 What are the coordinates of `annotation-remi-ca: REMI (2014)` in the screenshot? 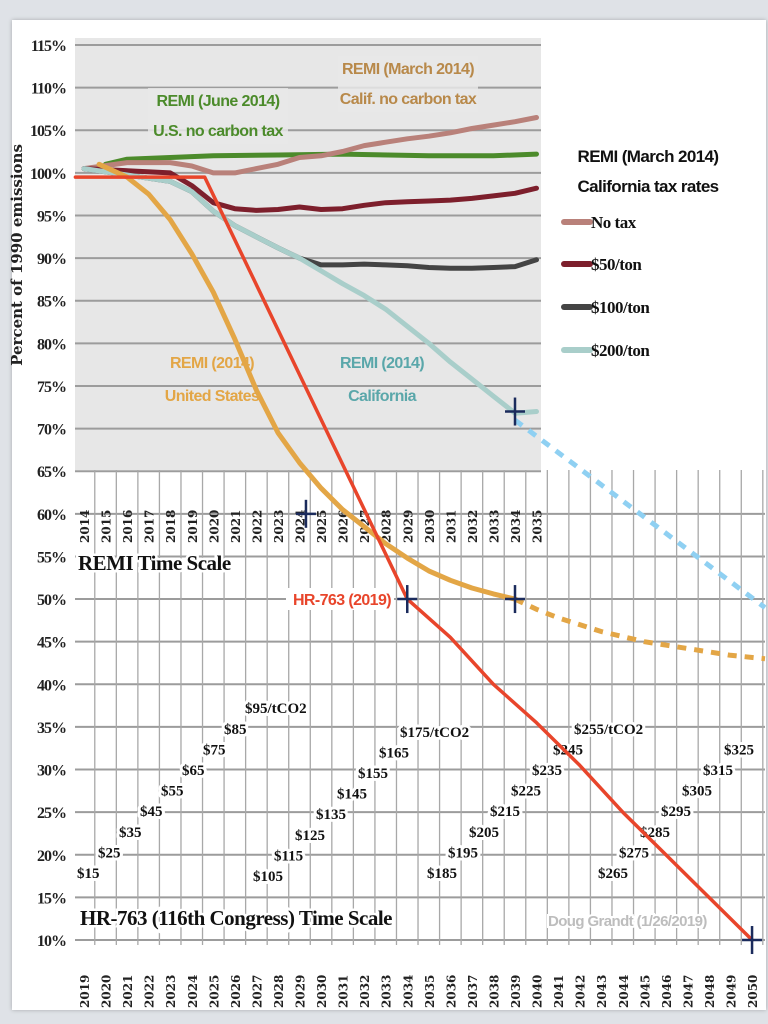 It's located at (382, 363).